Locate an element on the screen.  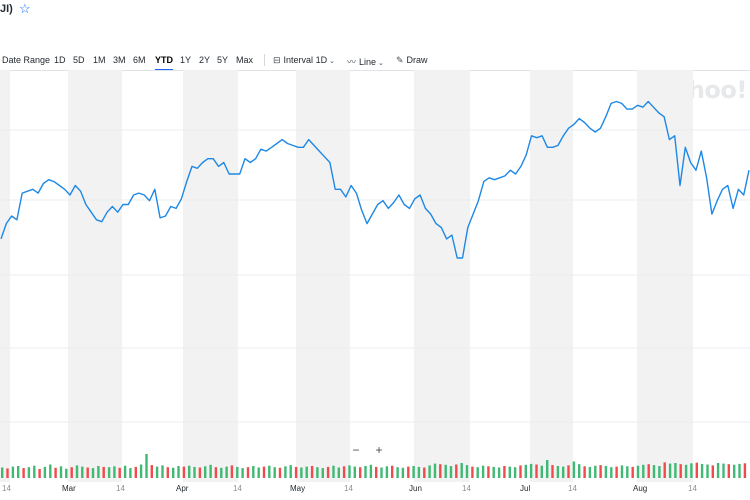
date-range-button: Date Range is located at coordinates (26, 60).